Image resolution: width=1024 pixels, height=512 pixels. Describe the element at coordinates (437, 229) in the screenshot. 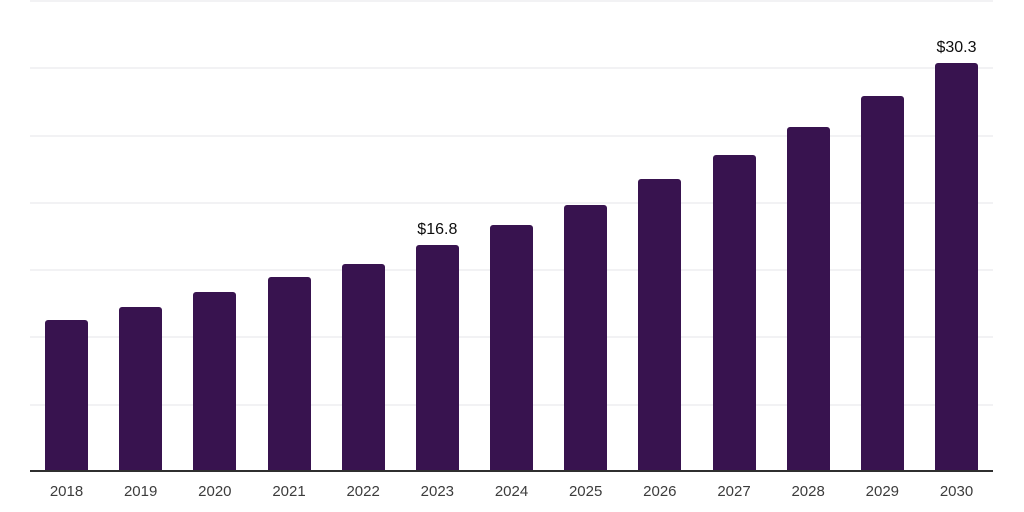

I see `data-label-2023: $16.8` at that location.